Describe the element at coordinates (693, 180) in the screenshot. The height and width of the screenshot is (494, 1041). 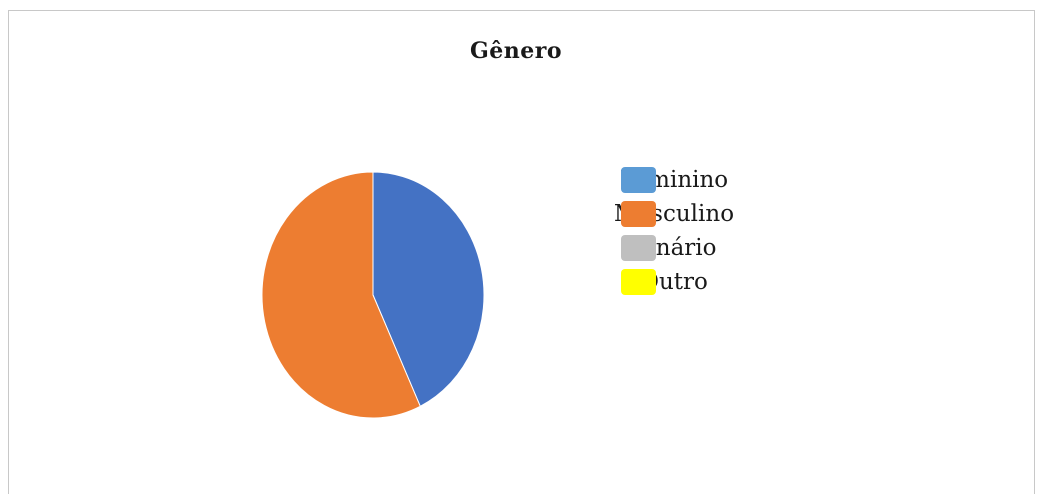
I see `legend-item-feminino: Feminino` at that location.